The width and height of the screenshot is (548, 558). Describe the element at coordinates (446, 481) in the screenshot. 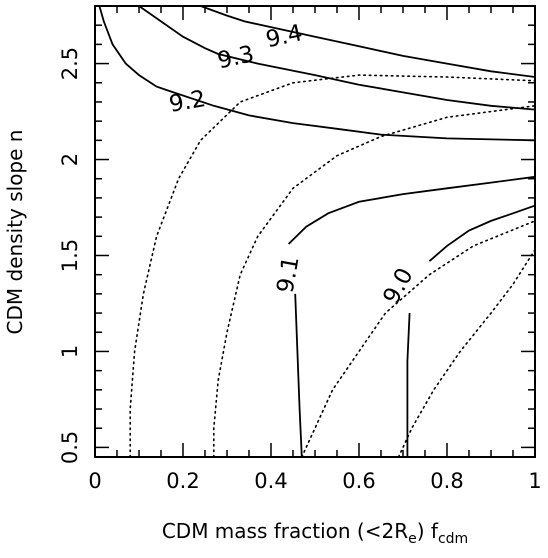

I see `x-tick-label: 0.8` at that location.